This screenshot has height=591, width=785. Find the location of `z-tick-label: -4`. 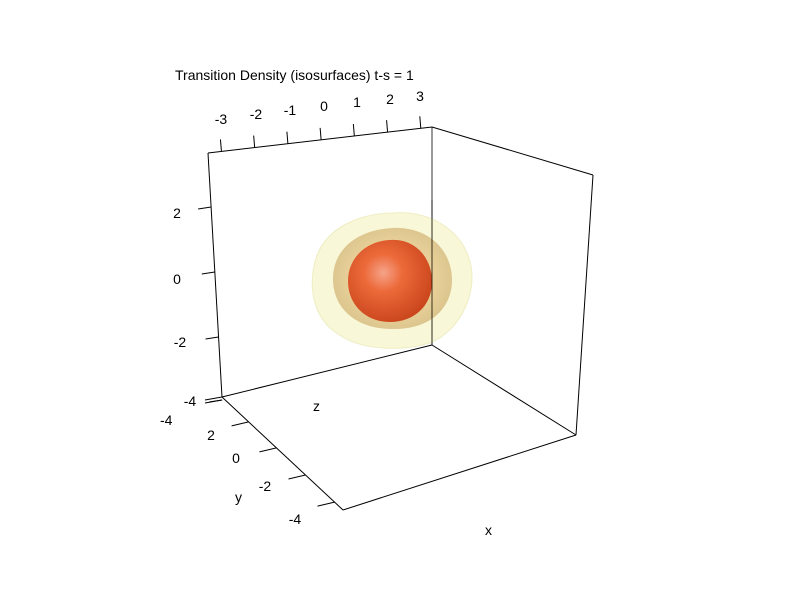

z-tick-label: -4 is located at coordinates (190, 401).